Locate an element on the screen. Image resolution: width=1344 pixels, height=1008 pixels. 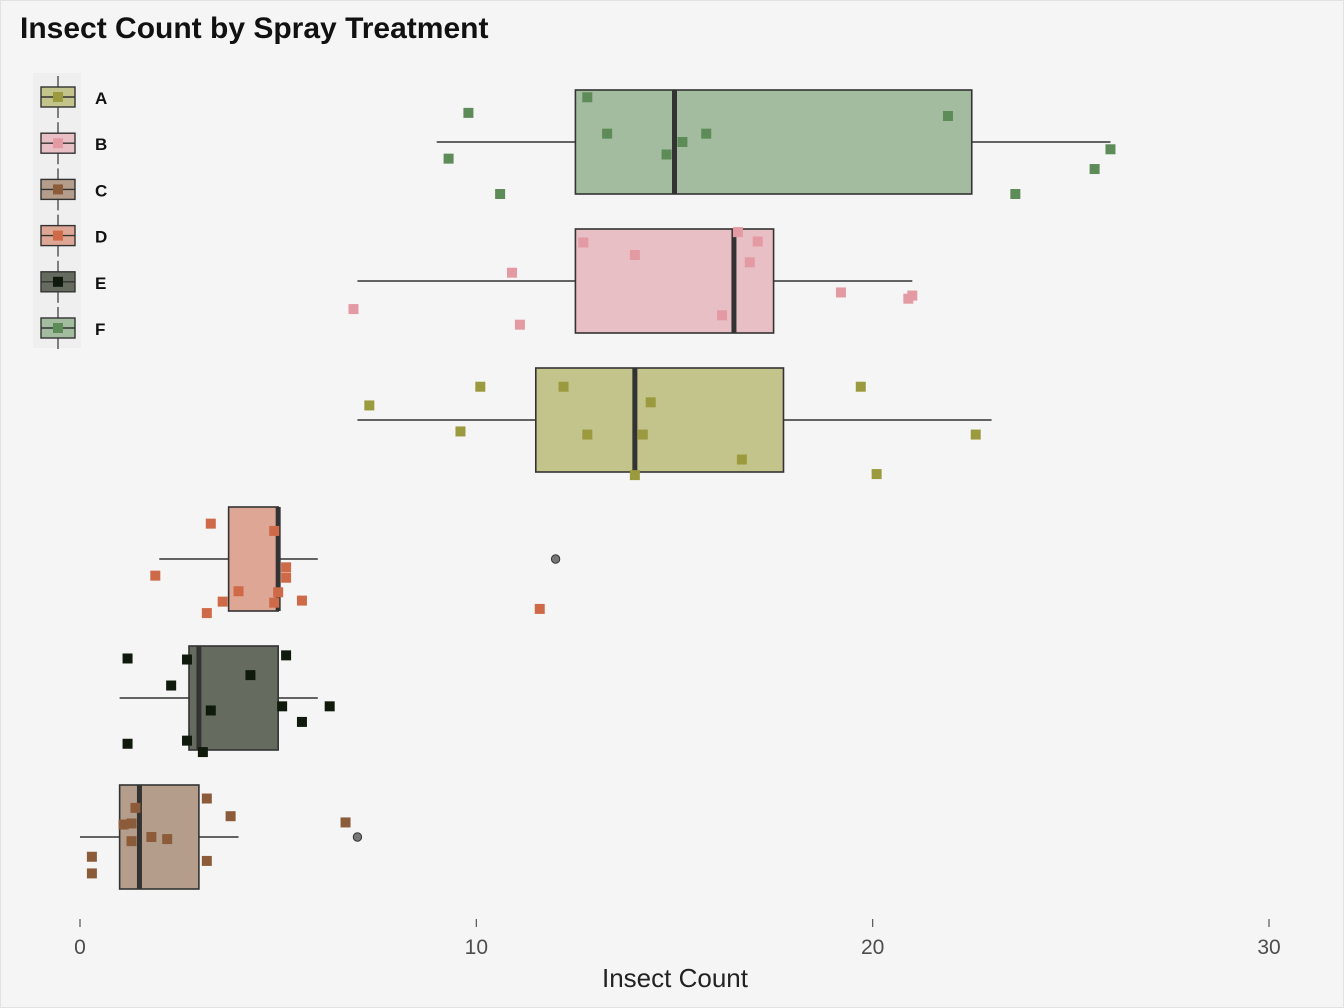
box-group-d is located at coordinates (360, 559).